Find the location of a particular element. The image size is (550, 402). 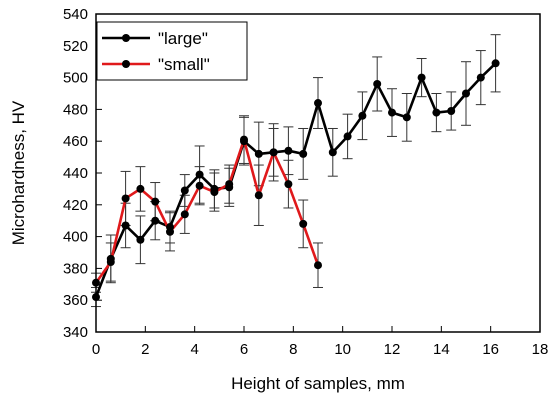

x-tick-label-3: 6 is located at coordinates (244, 349).